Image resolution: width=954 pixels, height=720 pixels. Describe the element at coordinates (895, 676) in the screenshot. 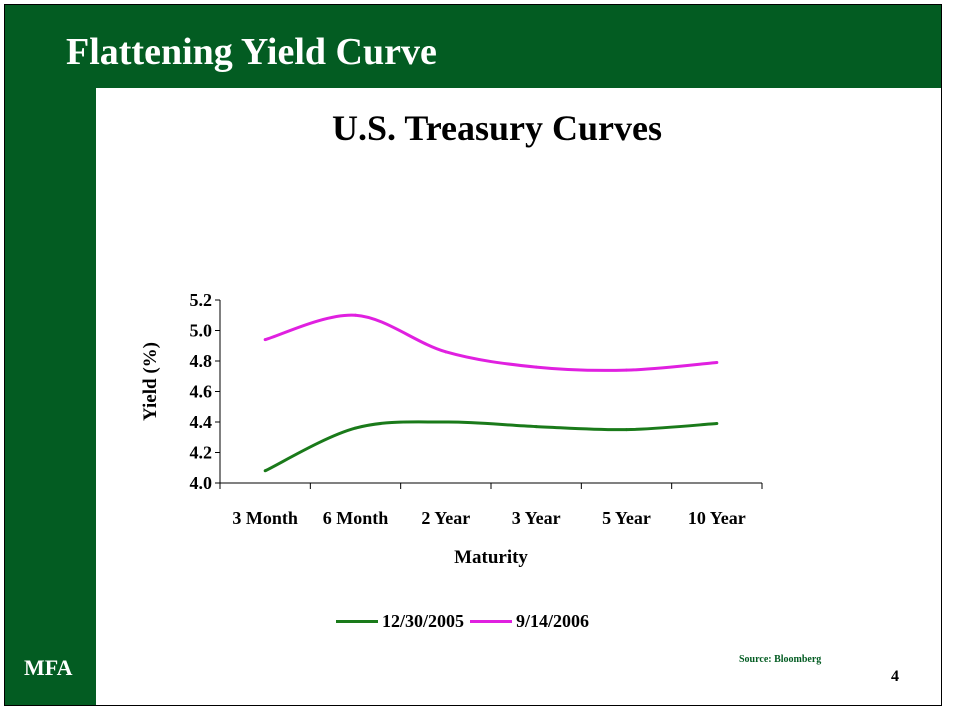

I see `page-number: 4` at that location.